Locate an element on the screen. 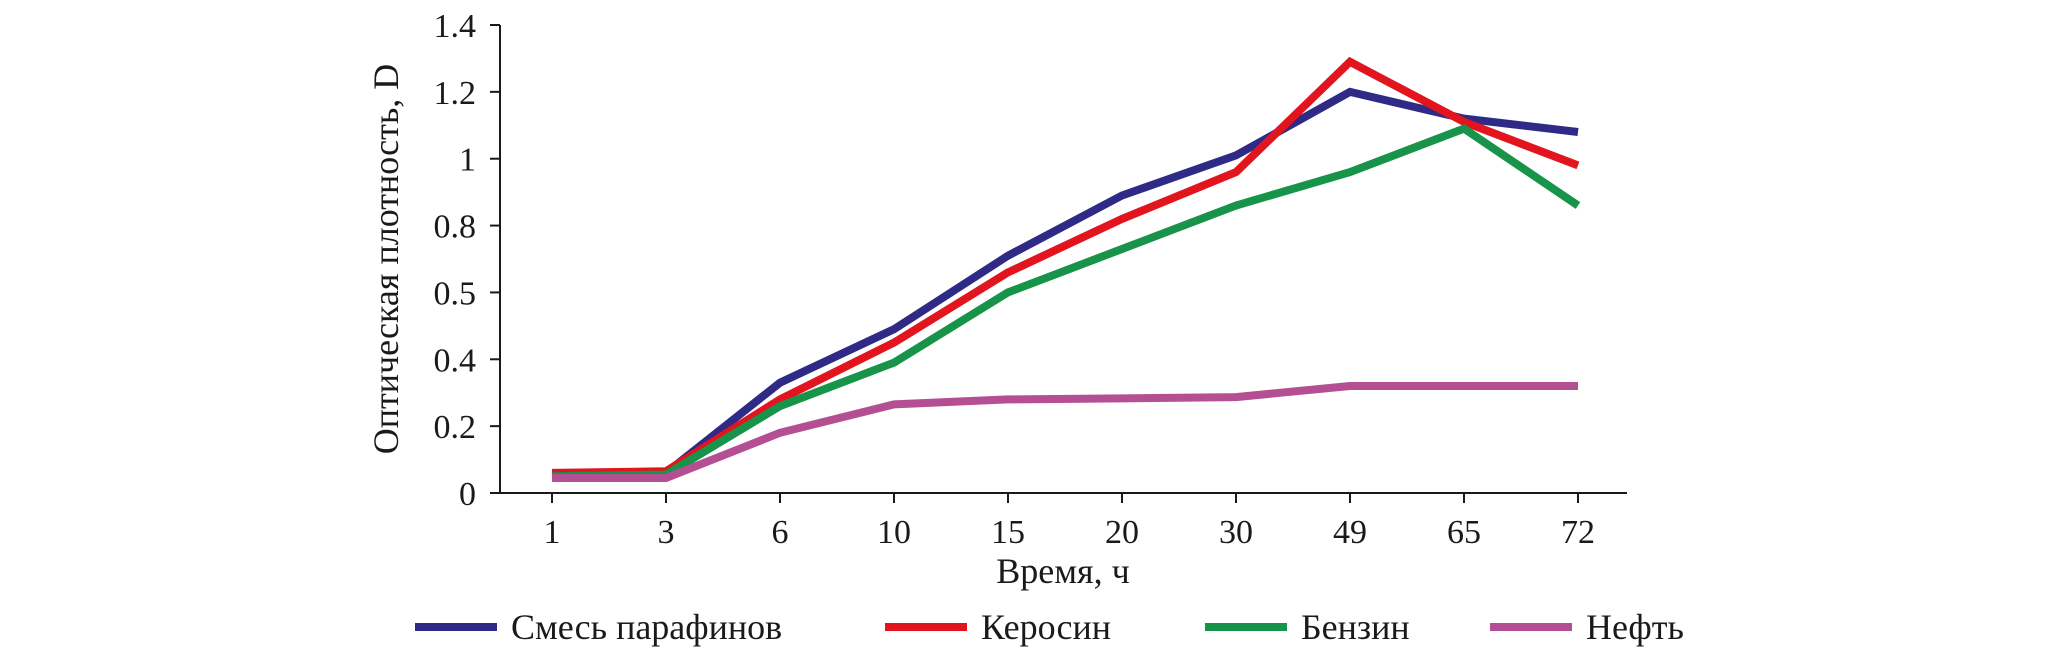 Image resolution: width=2067 pixels, height=661 pixels. y-tick-label: 0.2 is located at coordinates (455, 427).